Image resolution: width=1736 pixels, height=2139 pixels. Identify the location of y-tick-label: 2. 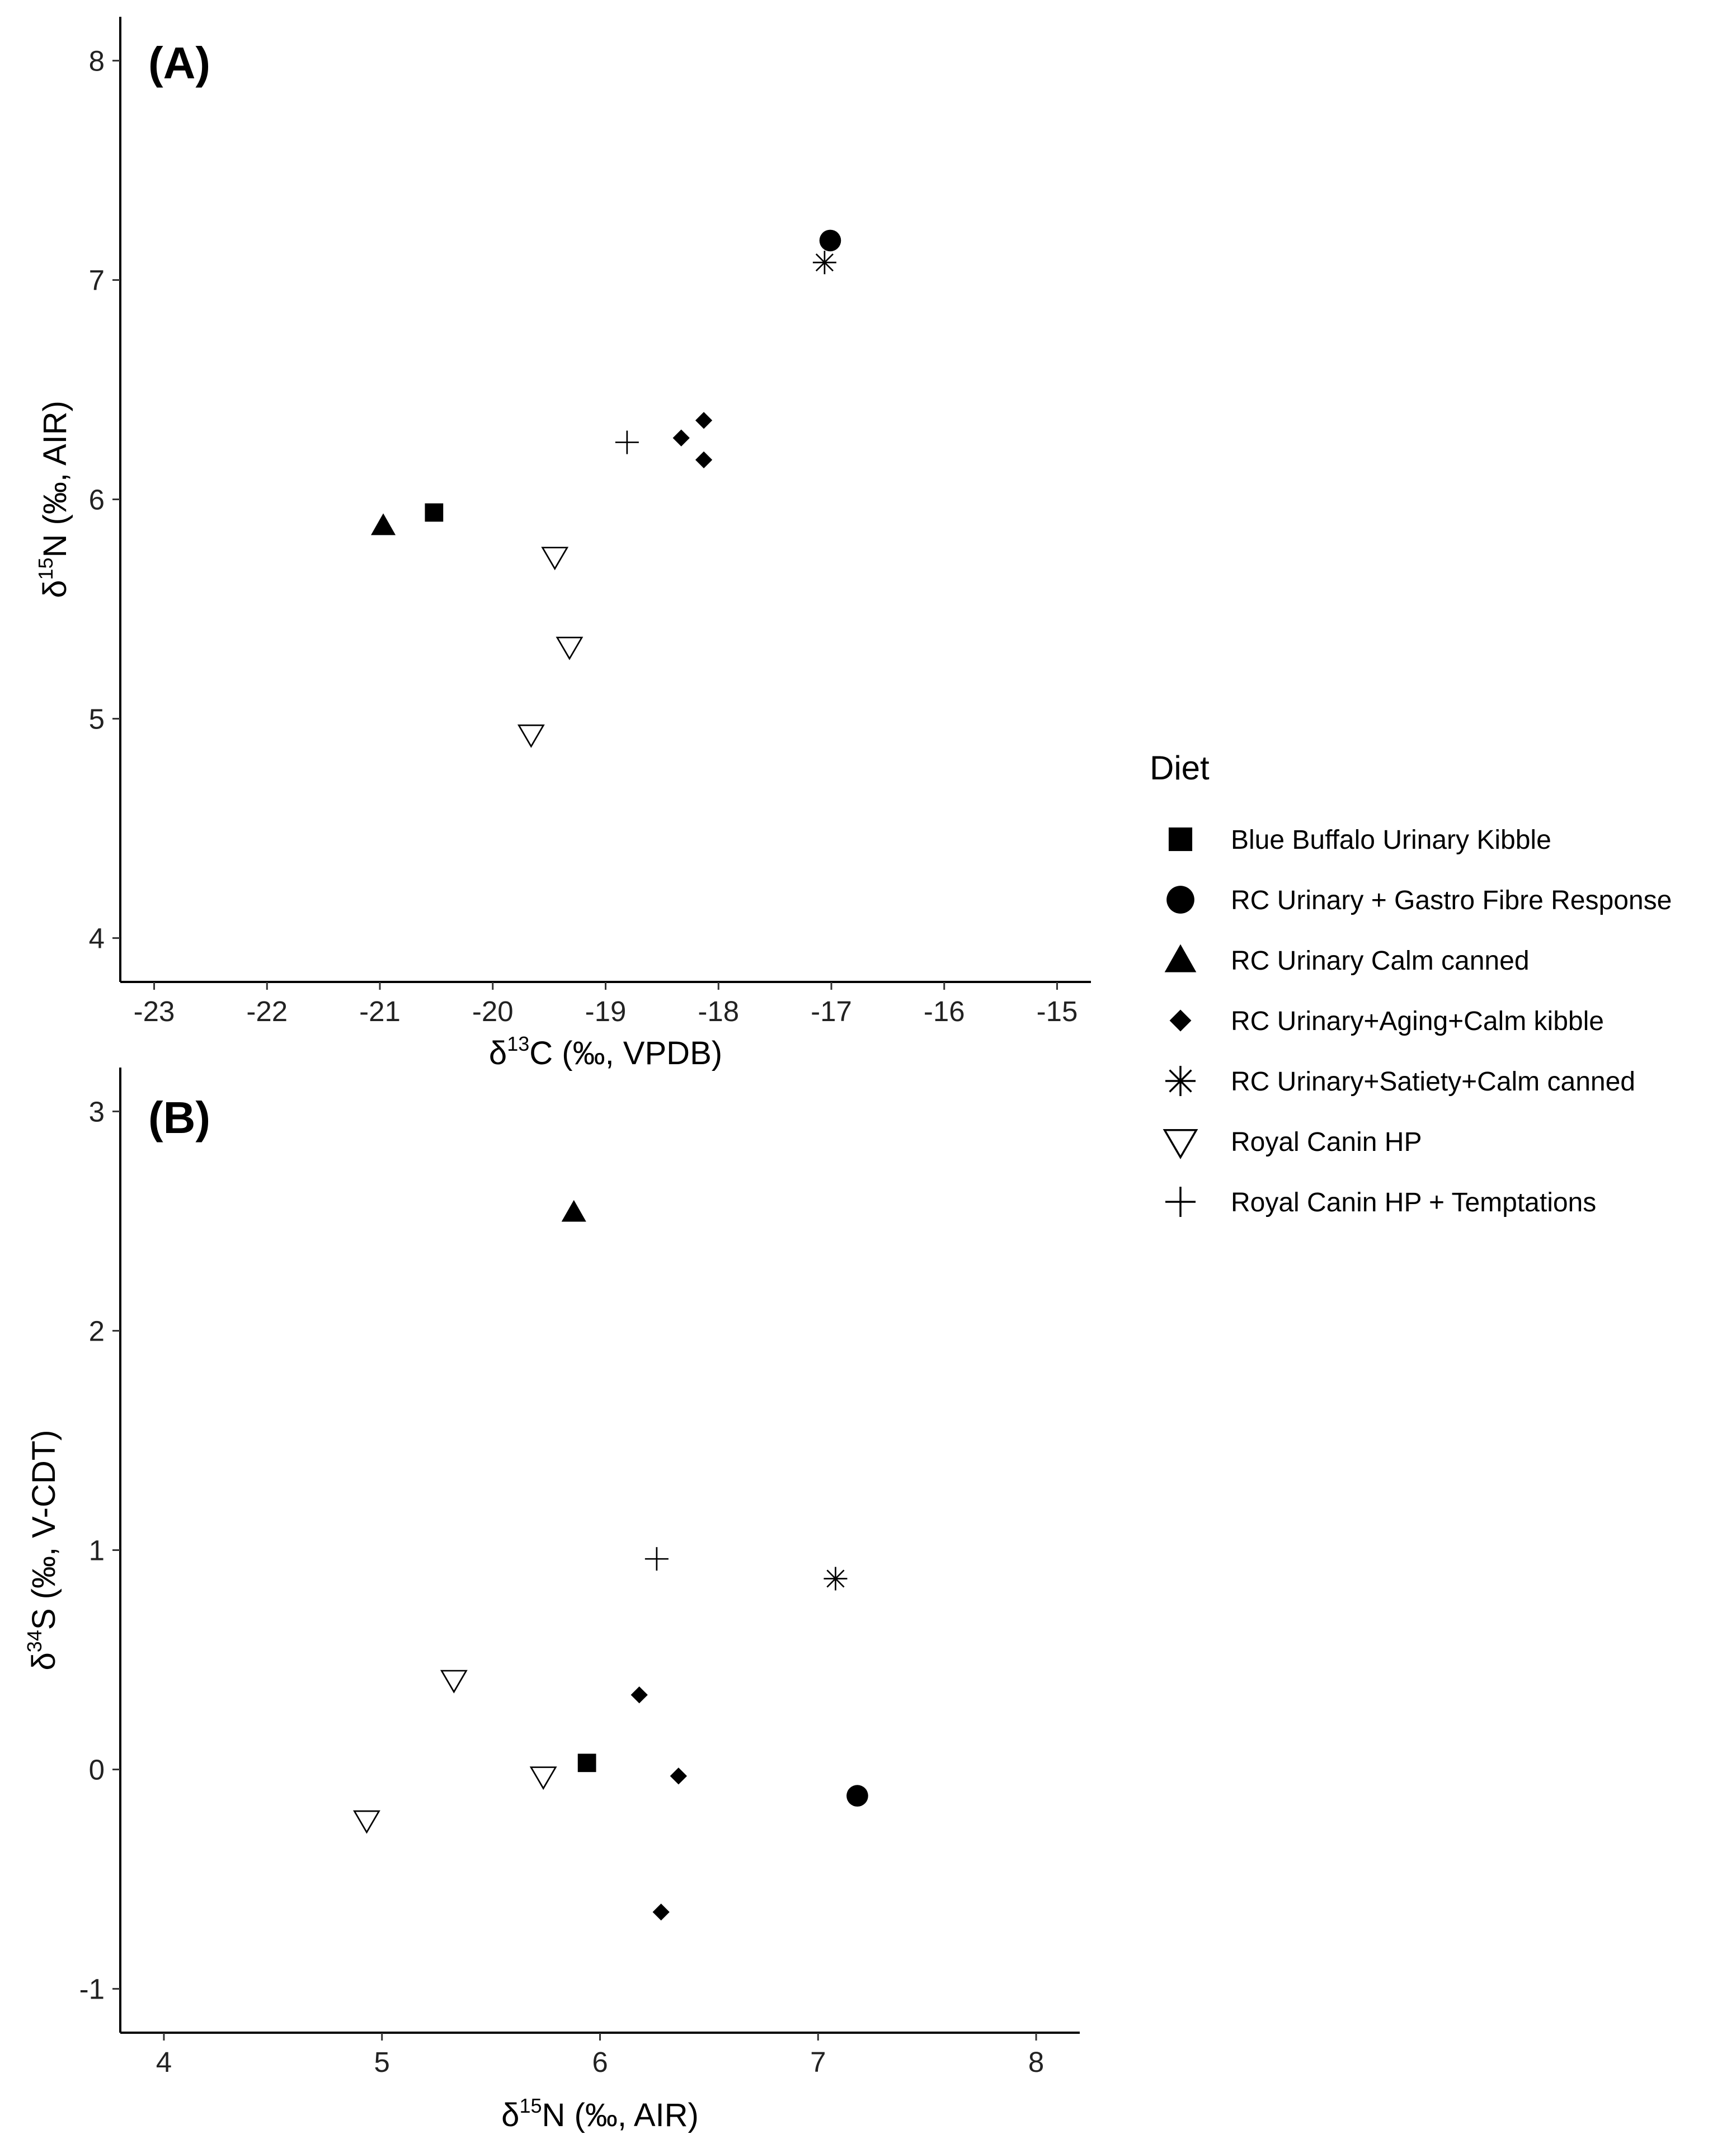
(97, 1331).